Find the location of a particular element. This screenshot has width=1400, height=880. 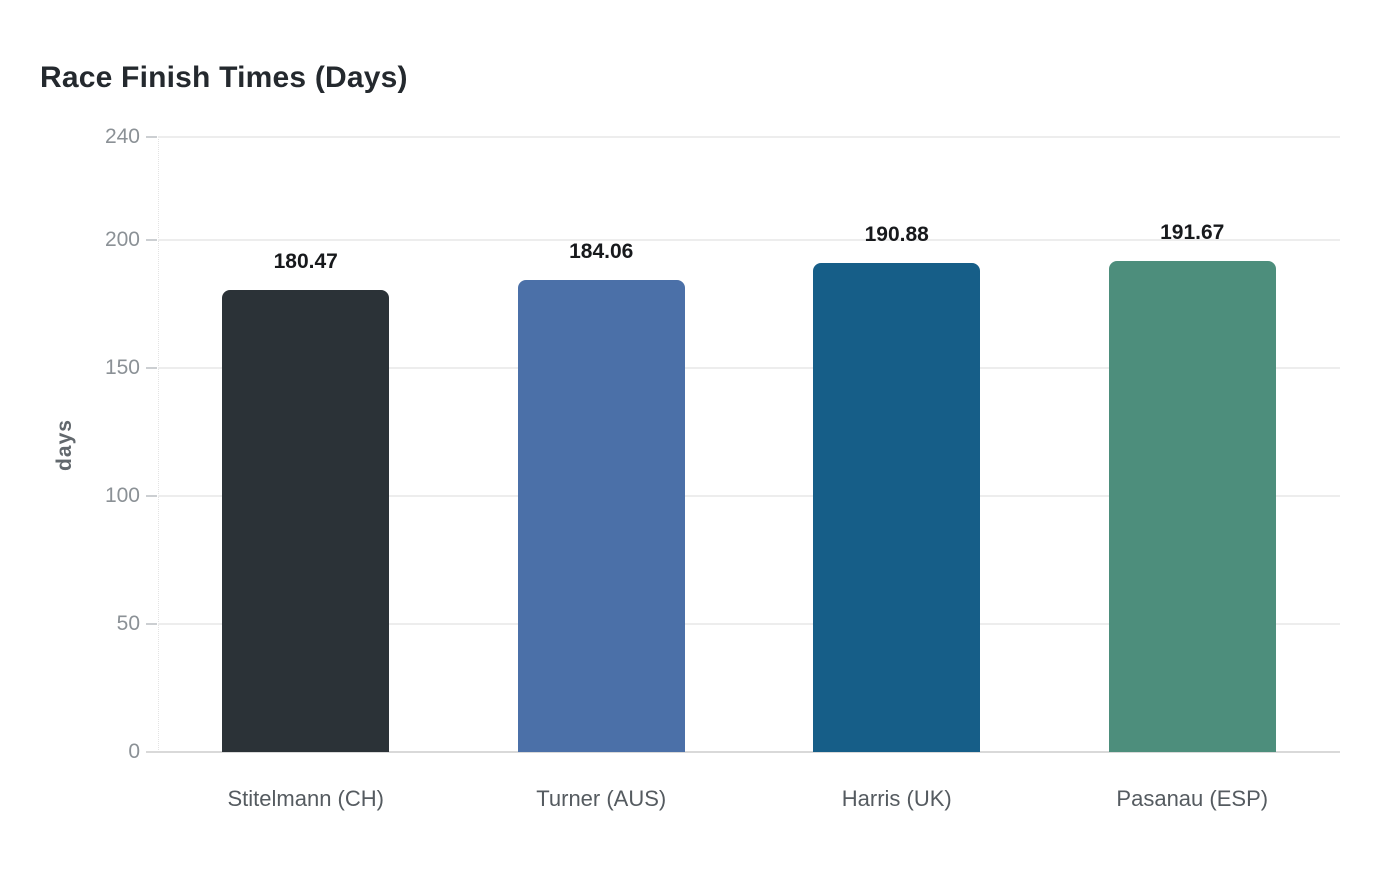

y-axis-line is located at coordinates (158, 444).